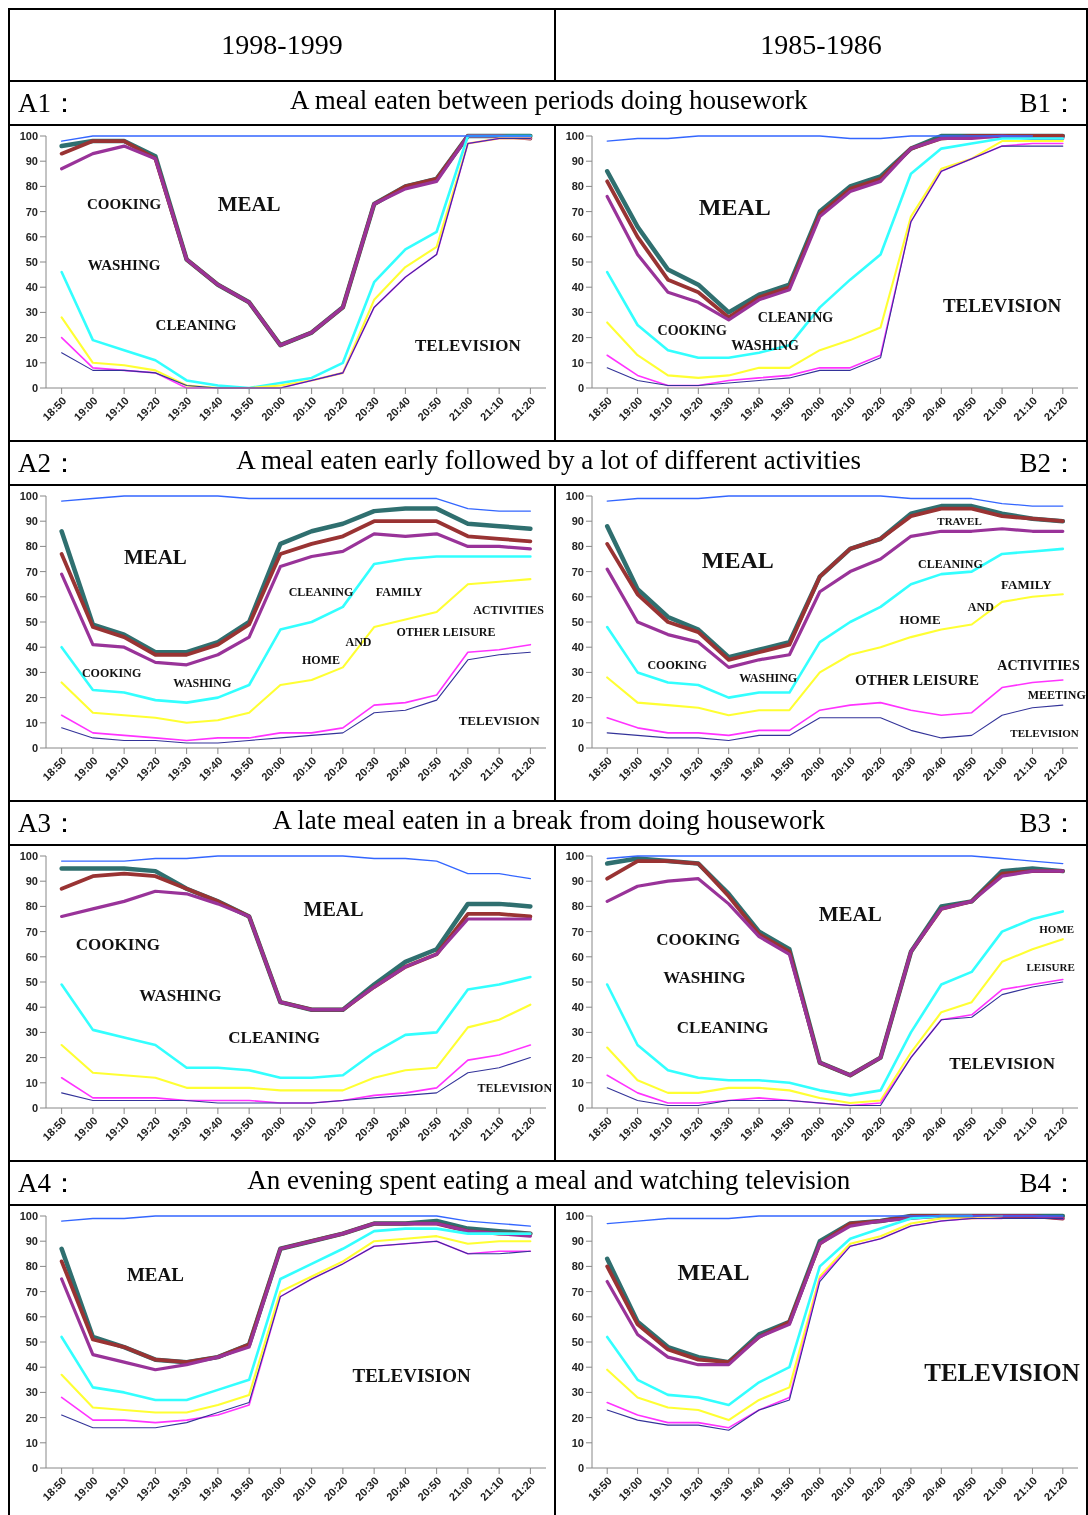 Image resolution: width=1088 pixels, height=1515 pixels. Describe the element at coordinates (821, 44) in the screenshot. I see `text: 1985-1986` at that location.